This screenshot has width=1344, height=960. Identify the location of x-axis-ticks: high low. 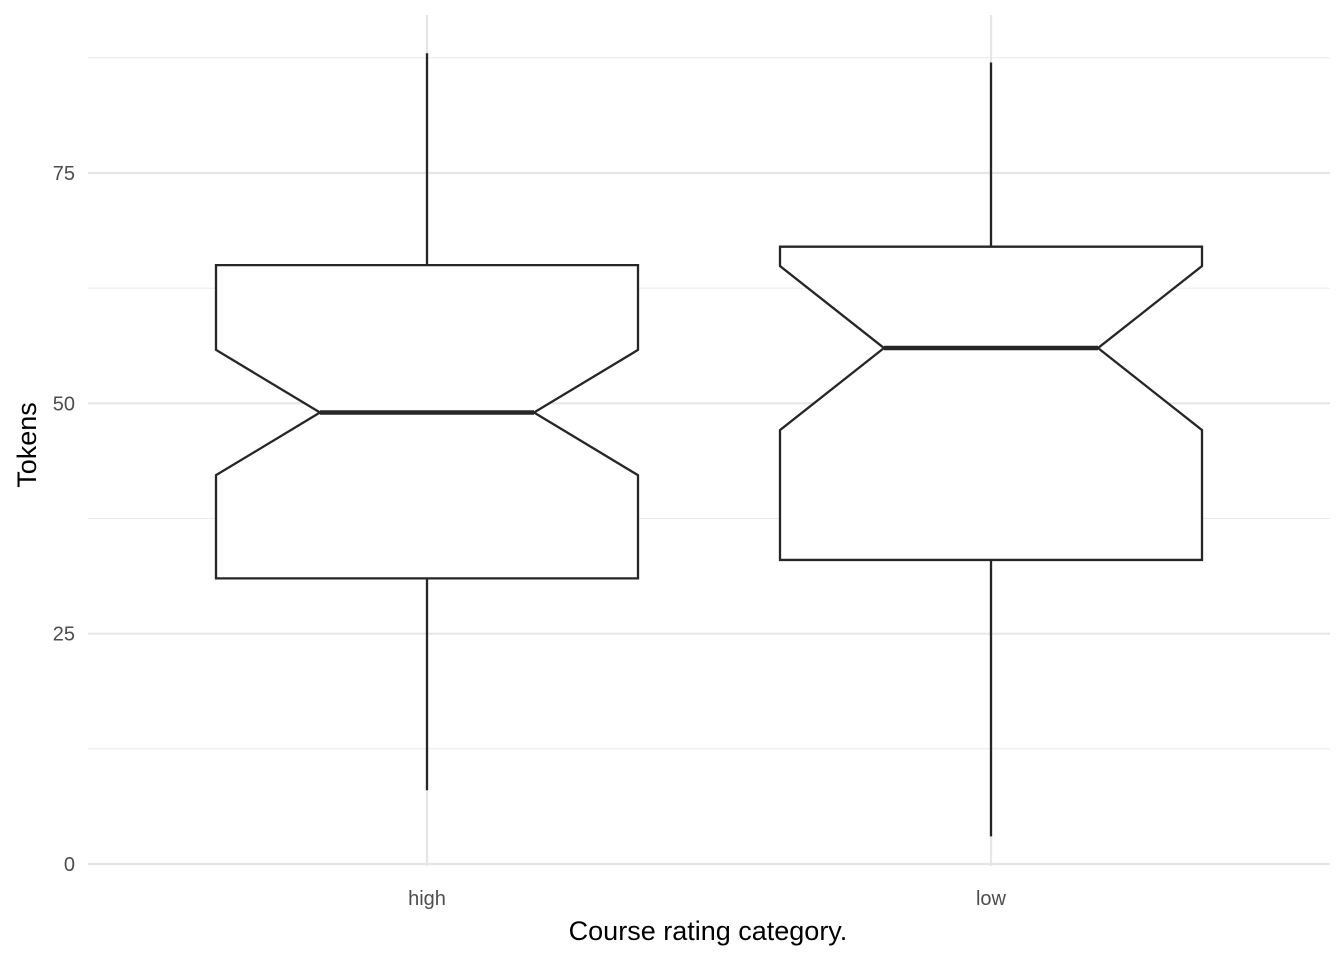
(707, 899).